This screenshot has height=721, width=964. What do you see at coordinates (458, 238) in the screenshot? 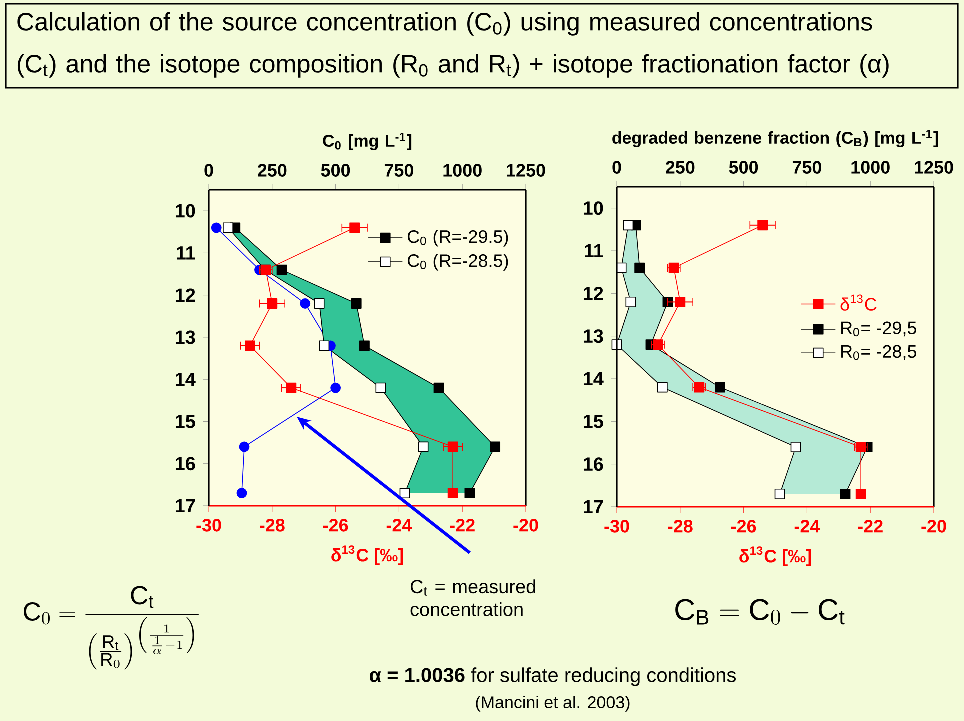
I see `legend-label: C$_{0}$ (R=-29.5)` at bounding box center [458, 238].